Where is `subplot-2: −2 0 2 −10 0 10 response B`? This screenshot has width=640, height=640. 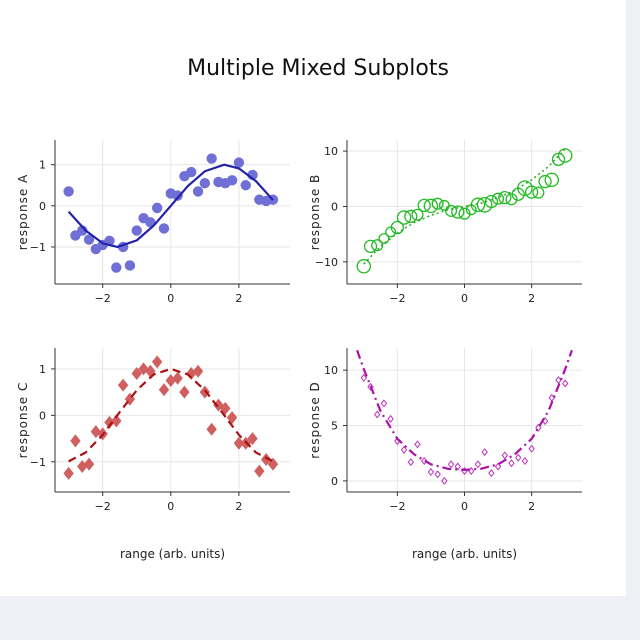
subplot-2: −2 0 2 −10 0 10 response B is located at coordinates (445, 222).